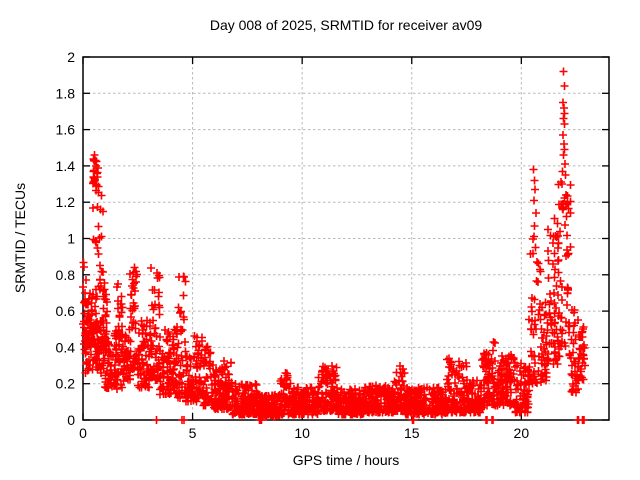 The image size is (640, 480). What do you see at coordinates (346, 460) in the screenshot?
I see `x-axis-label: GPS time / hours` at bounding box center [346, 460].